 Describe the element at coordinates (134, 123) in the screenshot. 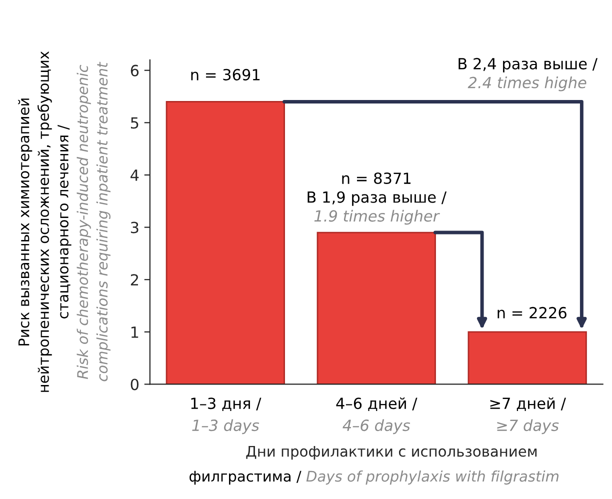

I see `y-tick-label: 5` at that location.